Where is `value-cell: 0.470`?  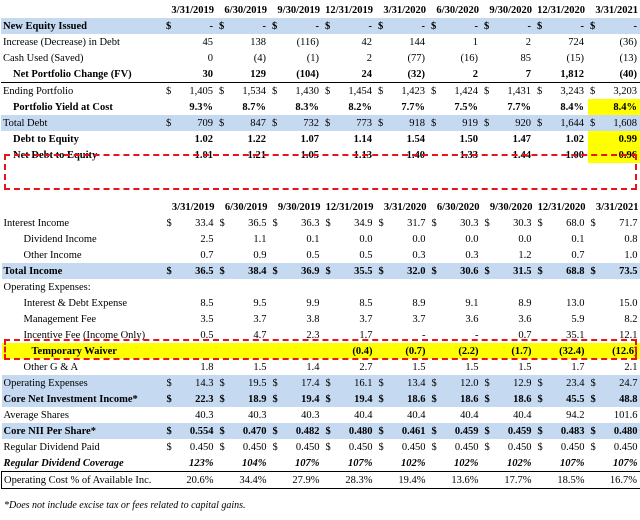
value-cell: 0.470 is located at coordinates (250, 431).